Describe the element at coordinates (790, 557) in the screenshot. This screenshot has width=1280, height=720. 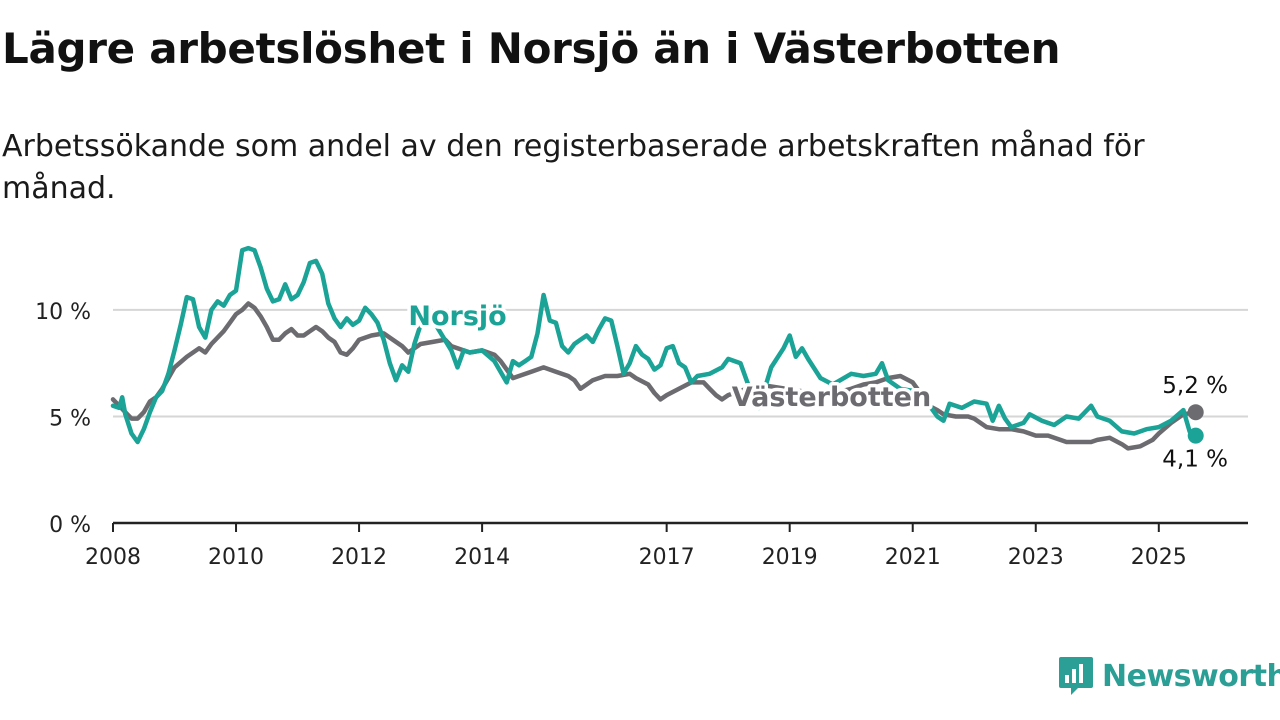
I see `x-tick-label: 2019` at that location.